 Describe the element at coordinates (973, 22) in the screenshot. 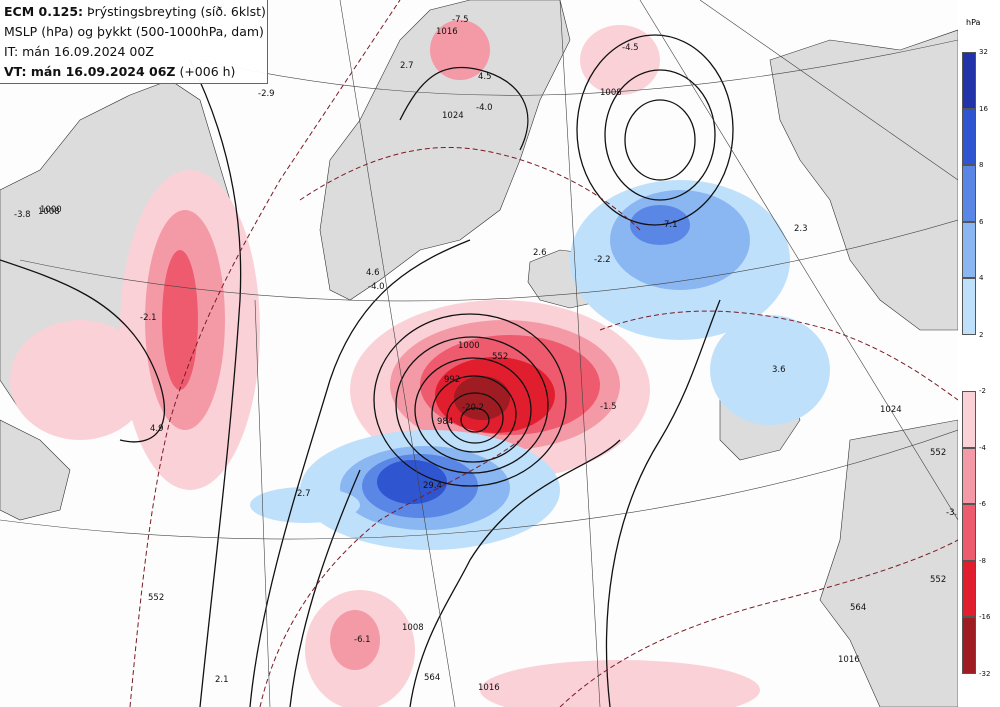

I see `legend-unit: hPa` at that location.